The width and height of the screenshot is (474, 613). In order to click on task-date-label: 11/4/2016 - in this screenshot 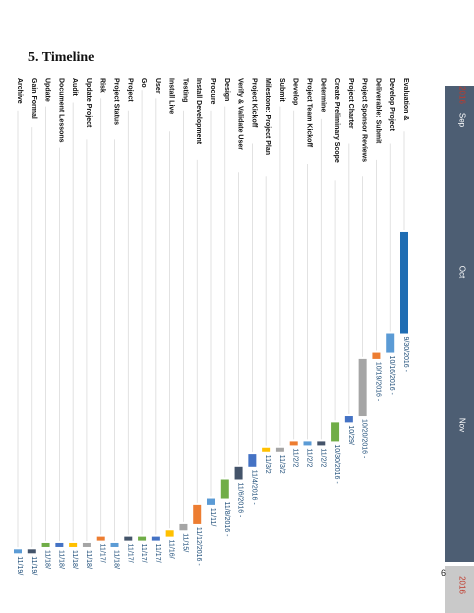, I will do `click(253, 488)`.